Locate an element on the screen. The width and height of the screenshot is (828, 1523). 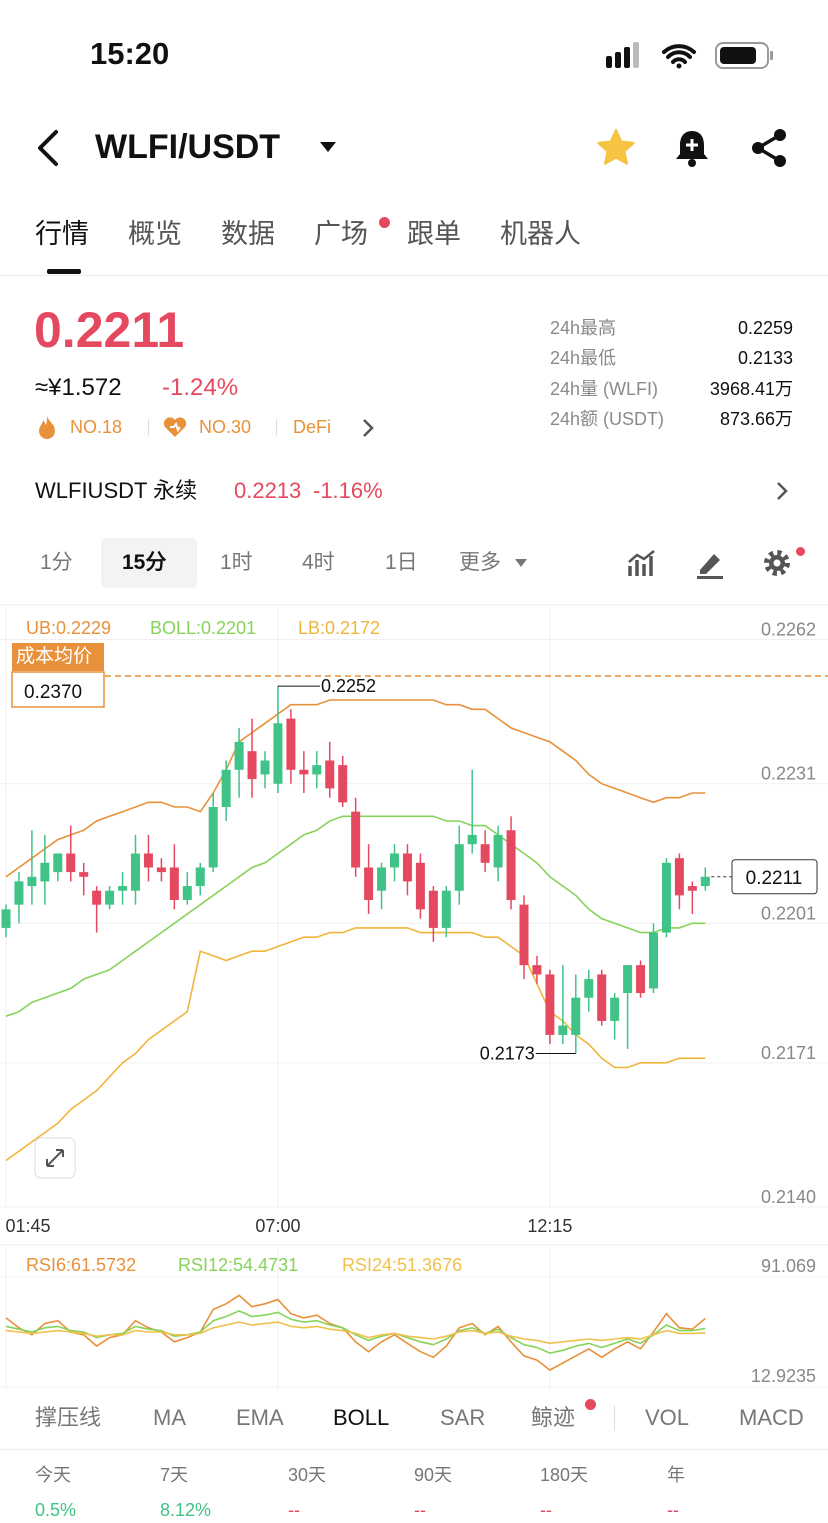
share-button is located at coordinates (770, 148).